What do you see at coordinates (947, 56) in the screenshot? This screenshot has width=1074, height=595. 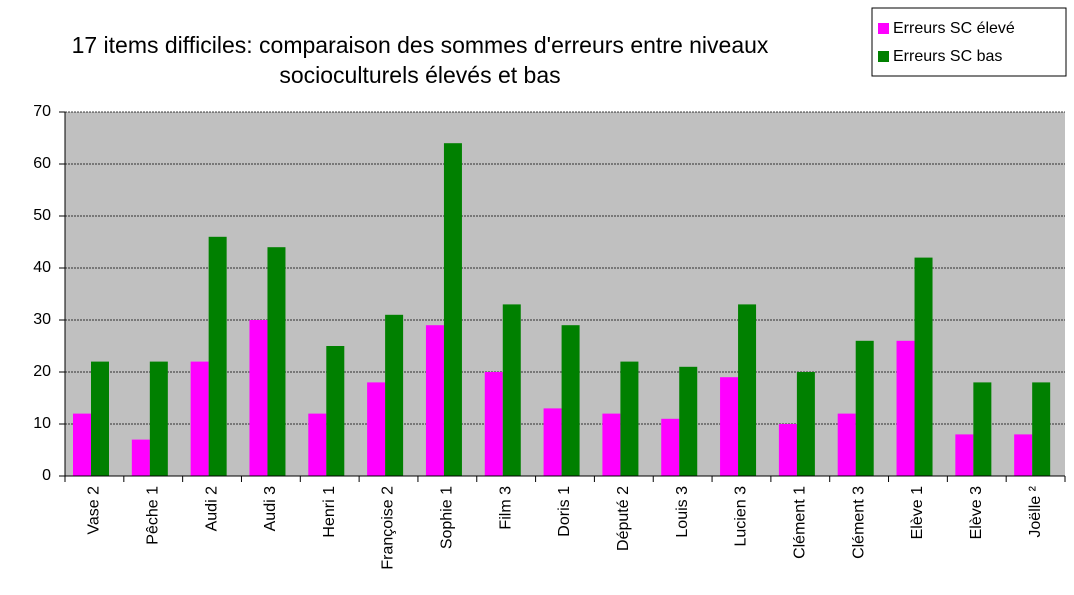 I see `legend-label: Erreurs SC bas` at bounding box center [947, 56].